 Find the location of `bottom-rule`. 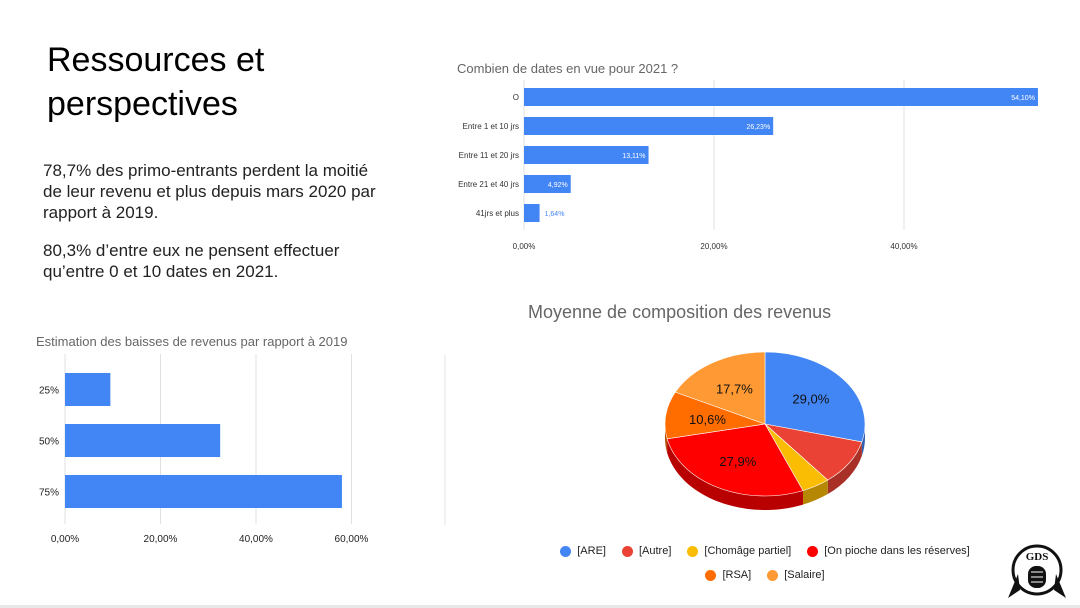

bottom-rule is located at coordinates (540, 606).